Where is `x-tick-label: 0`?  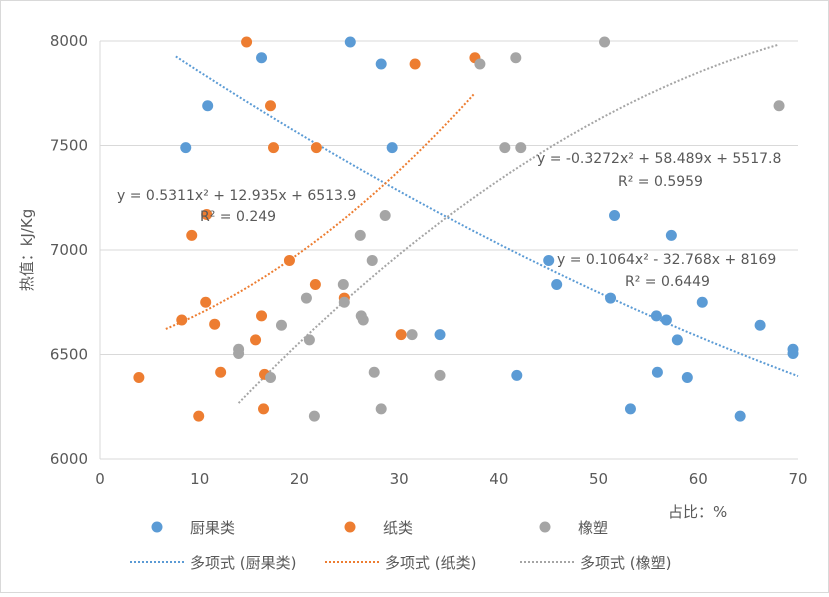 x-tick-label: 0 is located at coordinates (100, 479).